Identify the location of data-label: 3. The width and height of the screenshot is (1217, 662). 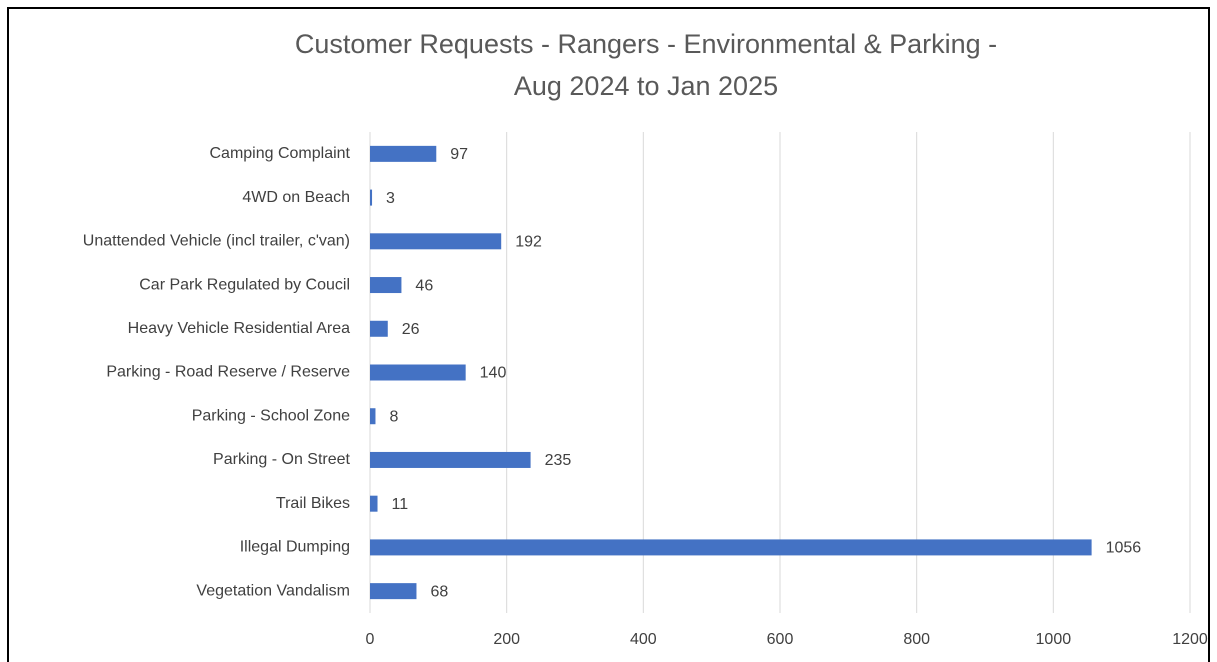
(390, 198).